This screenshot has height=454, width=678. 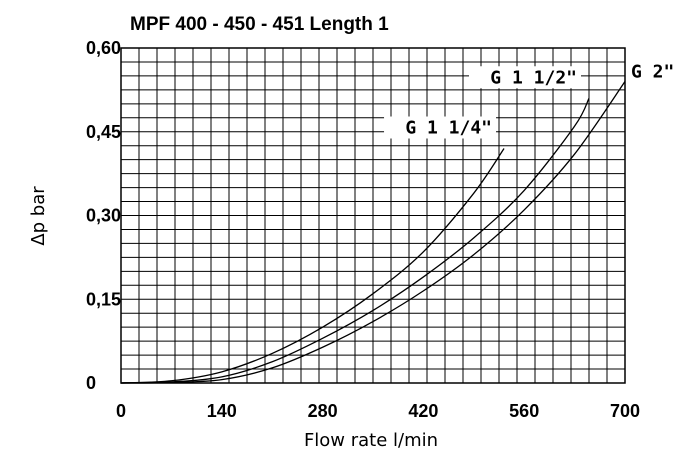 I want to click on y-tick-label: 0,30, so click(x=103, y=216).